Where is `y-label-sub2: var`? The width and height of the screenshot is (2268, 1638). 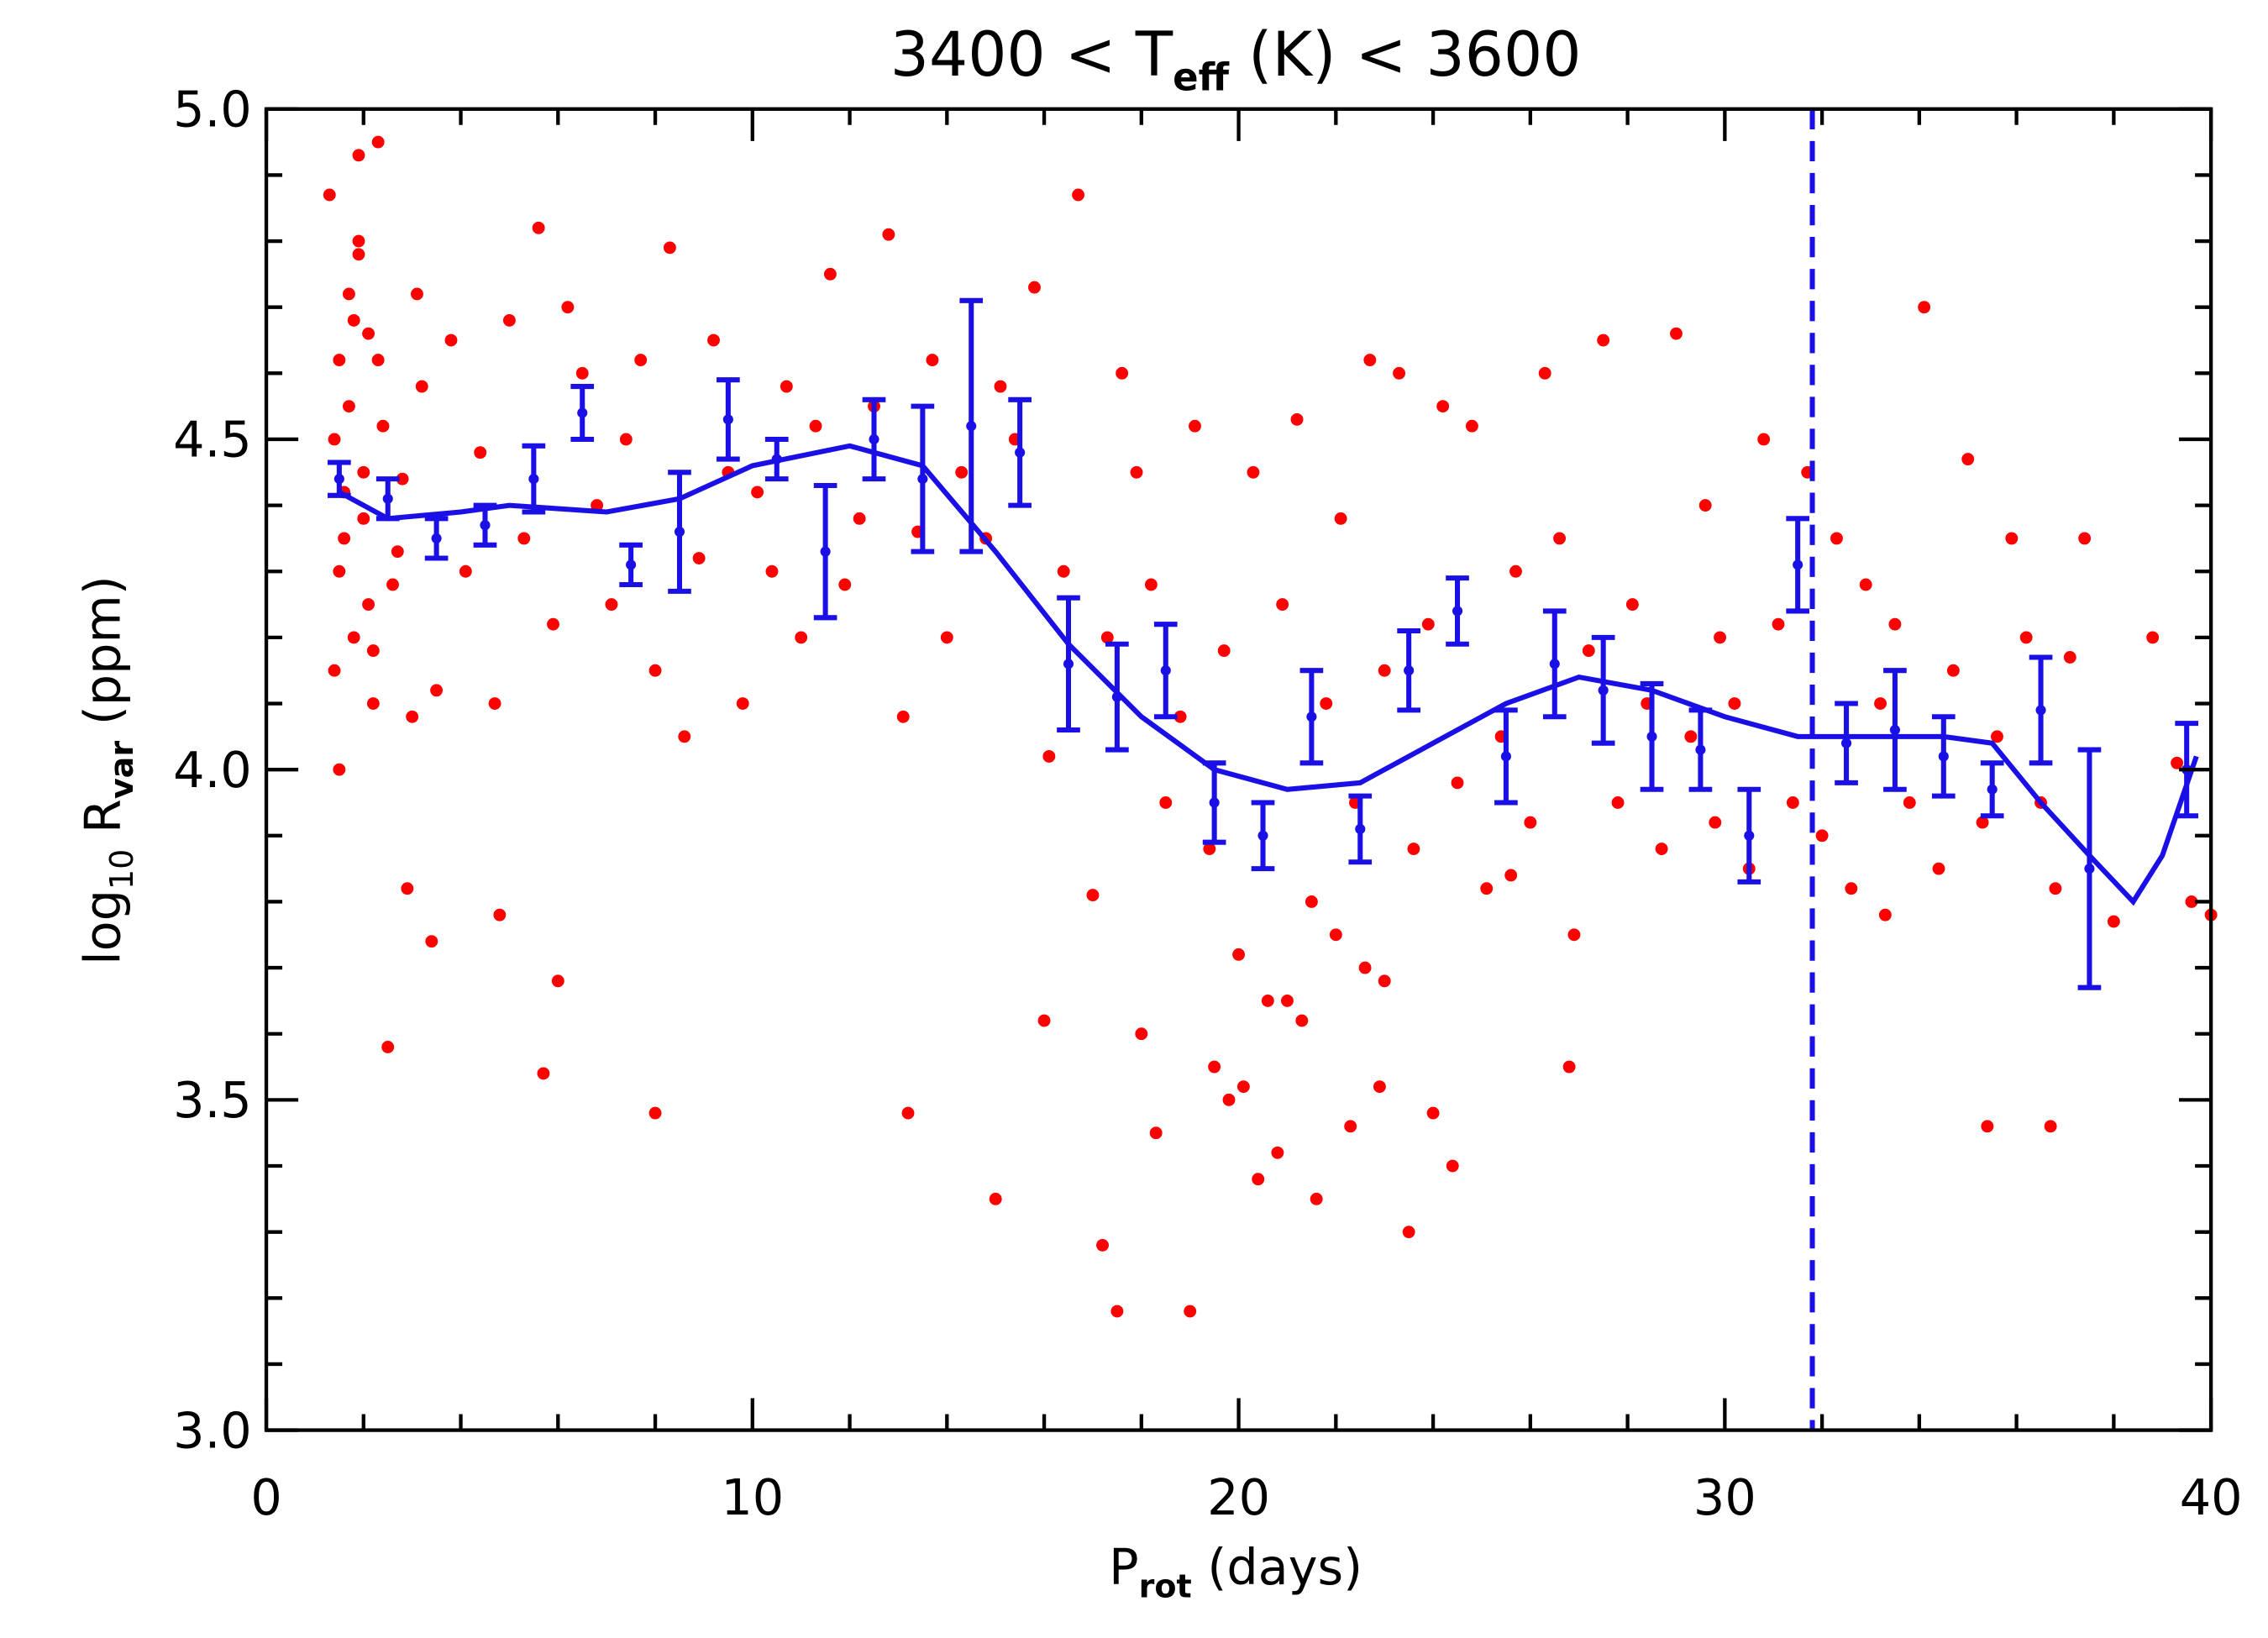 y-label-sub2: var is located at coordinates (121, 770).